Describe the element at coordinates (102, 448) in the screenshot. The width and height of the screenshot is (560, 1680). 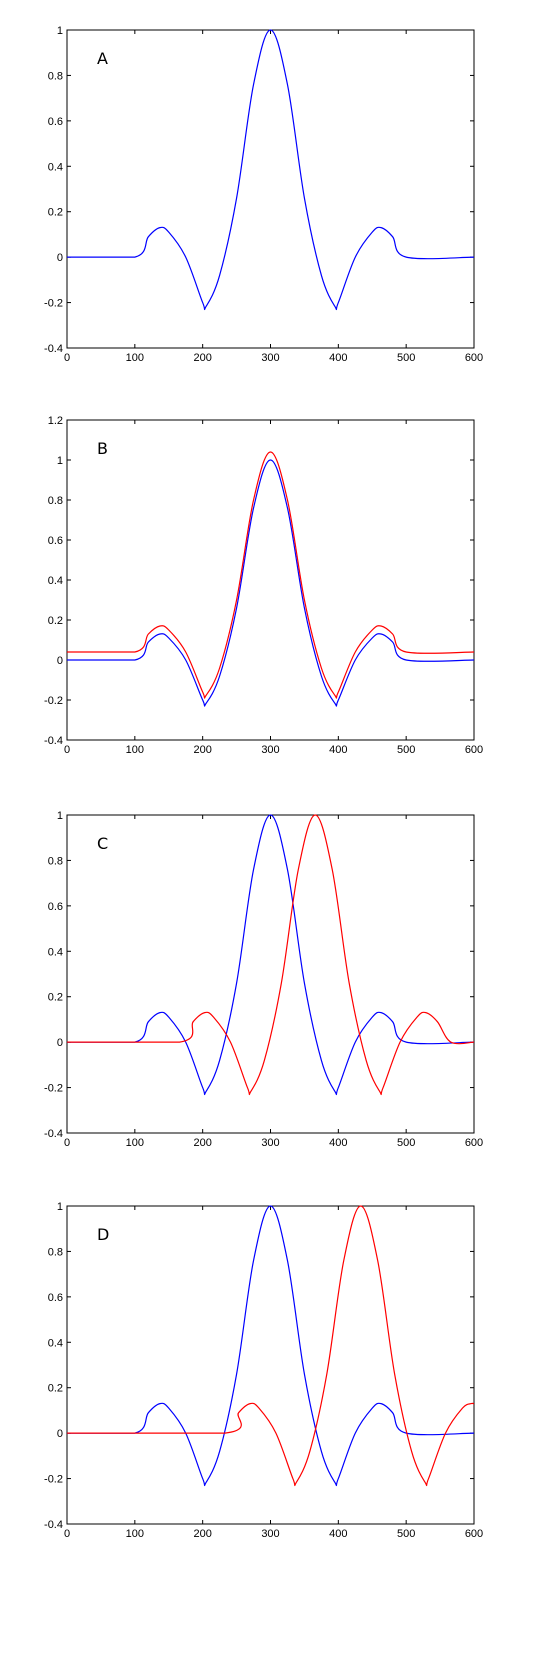
I see `panel-label: B` at that location.